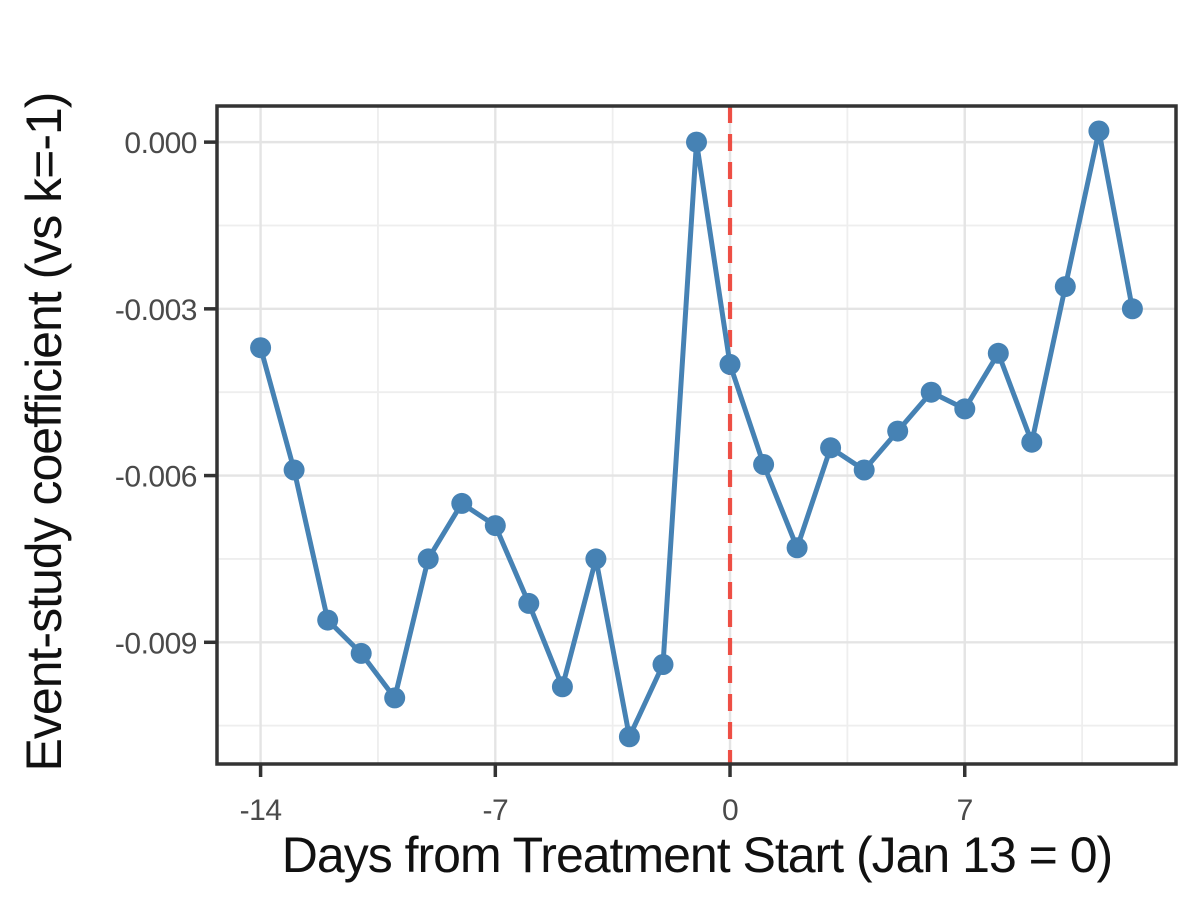 This screenshot has width=1200, height=900. What do you see at coordinates (697, 855) in the screenshot?
I see `x-axis-title: Days from Treatment Start (Jan 13 = 0)` at bounding box center [697, 855].